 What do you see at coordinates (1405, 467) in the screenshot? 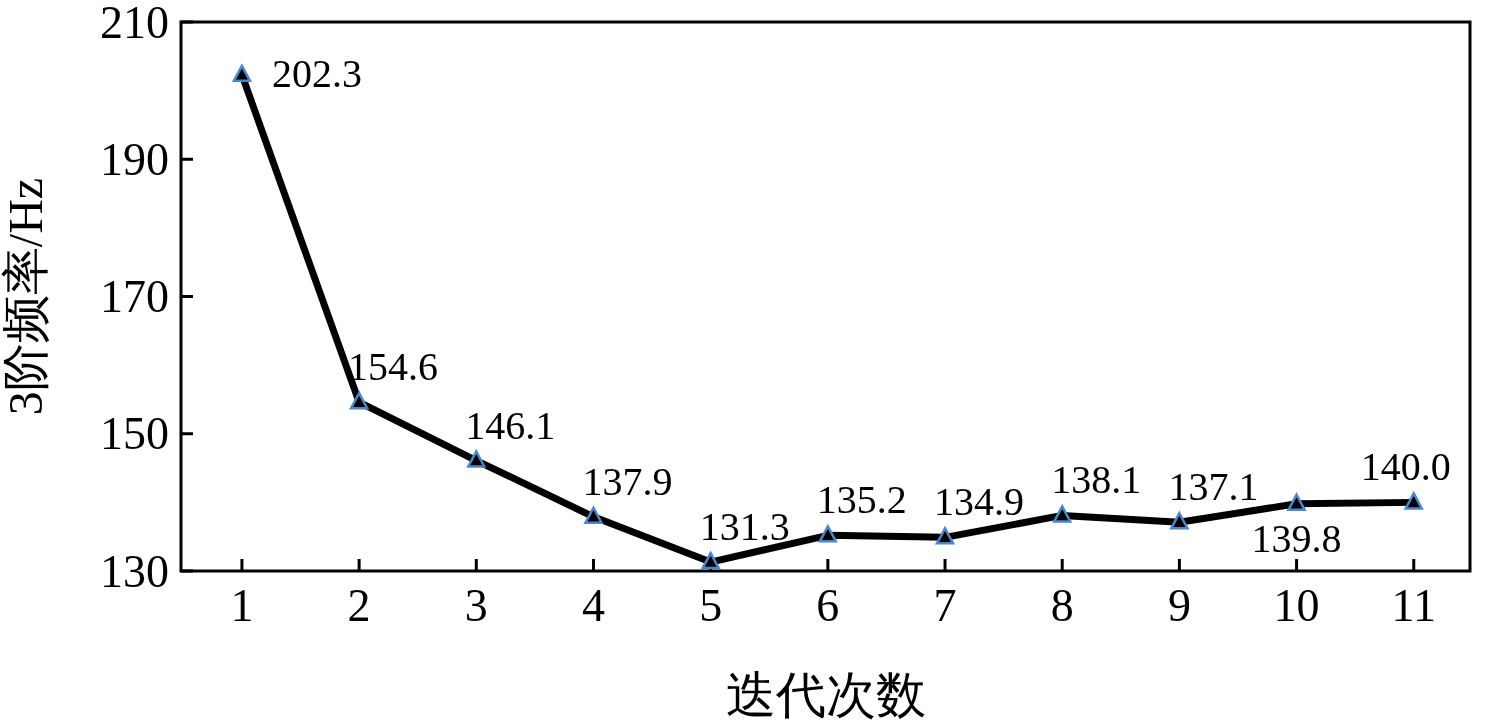
I see `text: 140.0` at bounding box center [1405, 467].